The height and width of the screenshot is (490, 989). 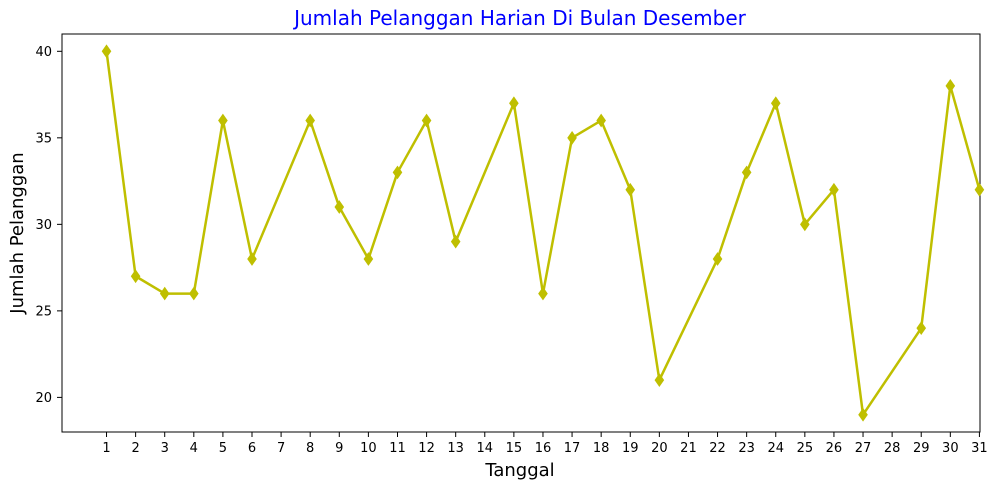 What do you see at coordinates (223, 448) in the screenshot?
I see `x-tick-label: 5` at bounding box center [223, 448].